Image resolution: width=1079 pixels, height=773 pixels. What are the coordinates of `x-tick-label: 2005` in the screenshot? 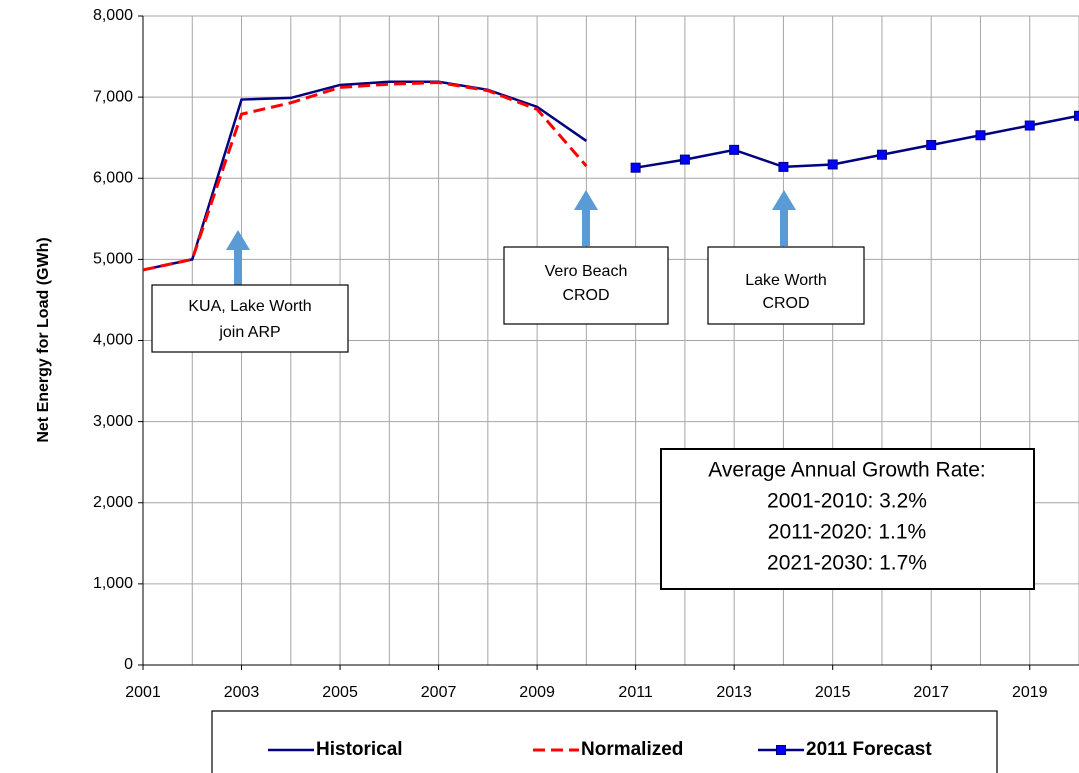 It's located at (340, 692).